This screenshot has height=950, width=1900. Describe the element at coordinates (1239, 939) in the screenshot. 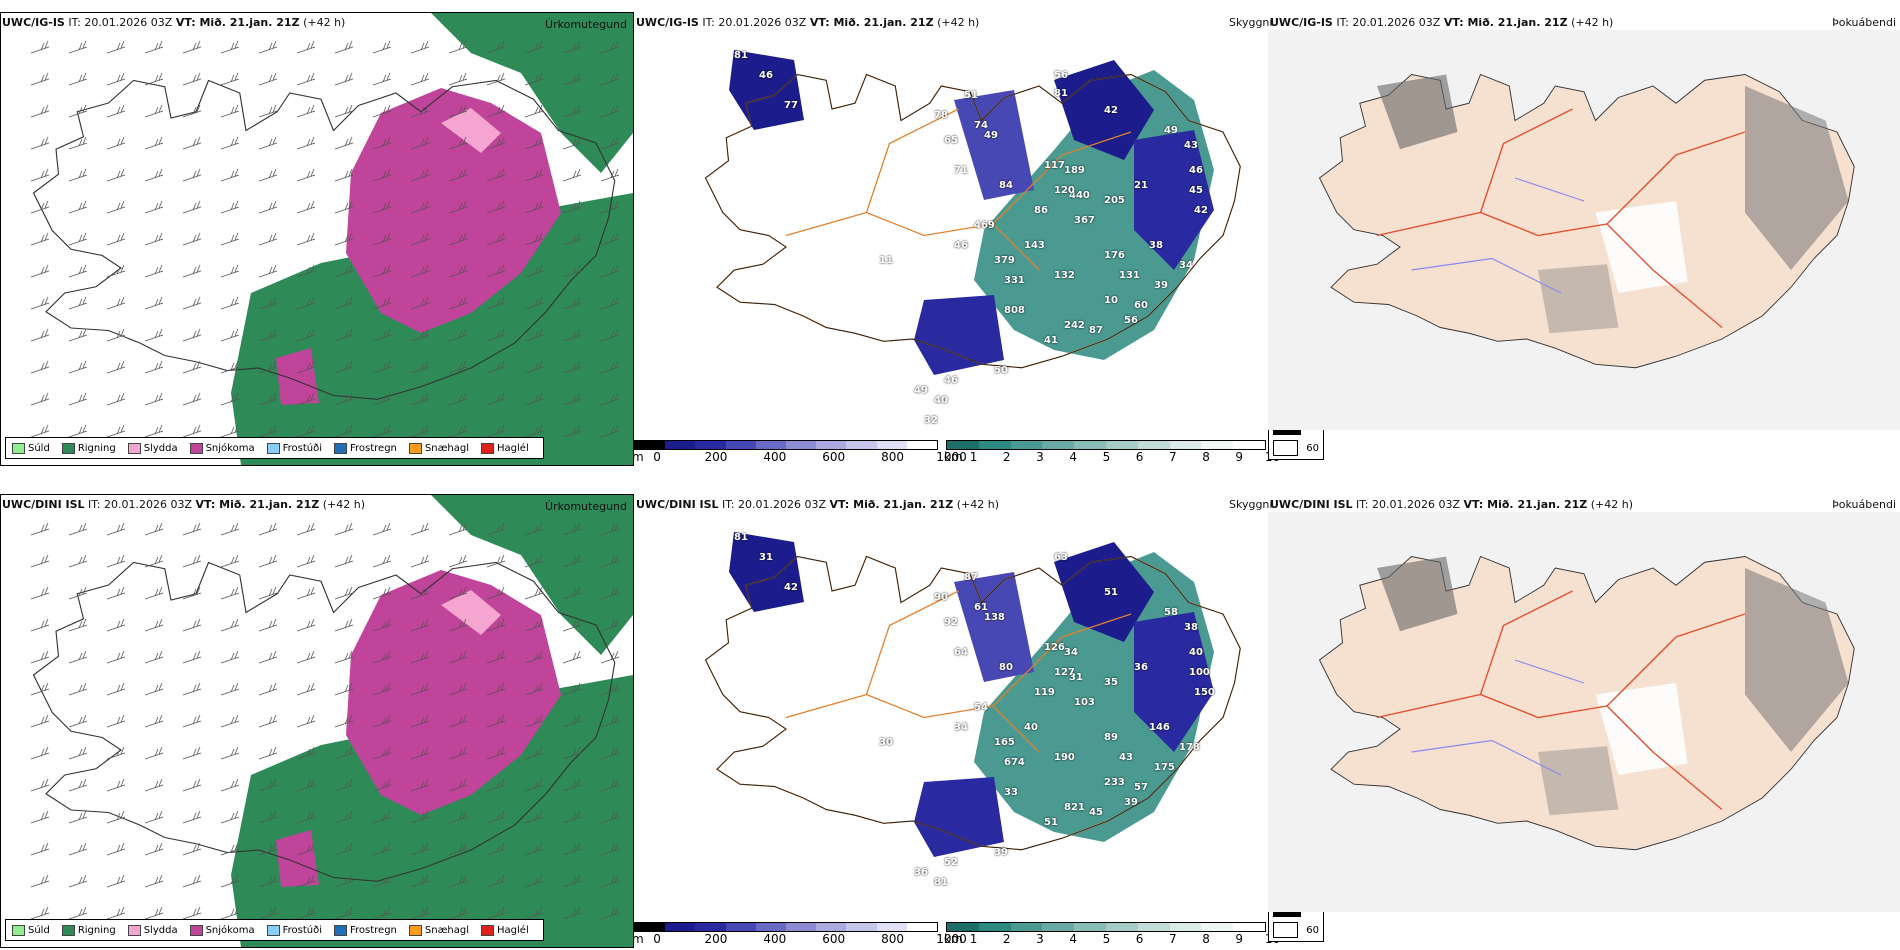

I see `colorbar-tick: 9` at that location.